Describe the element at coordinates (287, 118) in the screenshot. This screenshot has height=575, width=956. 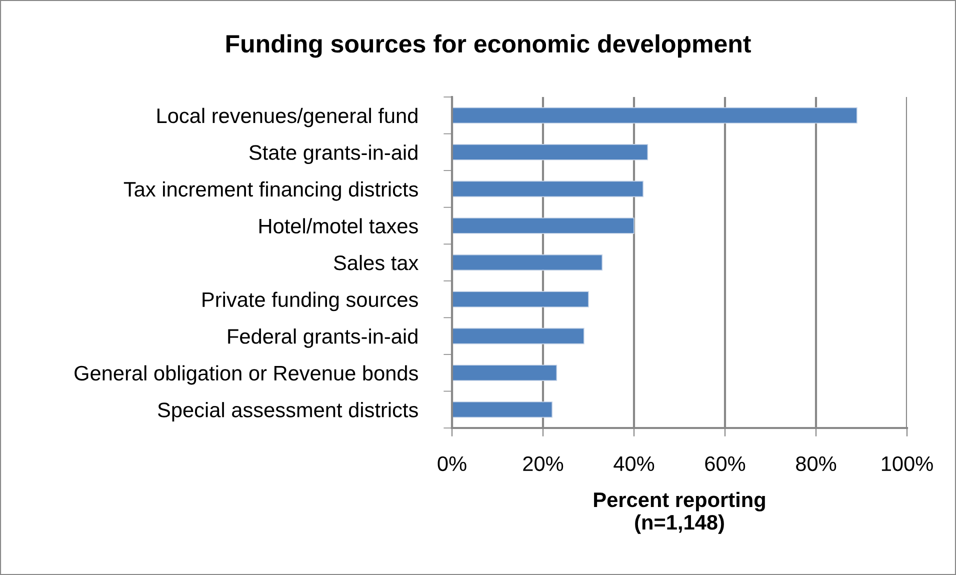
I see `y-tick-label: Local revenues/general fund` at that location.